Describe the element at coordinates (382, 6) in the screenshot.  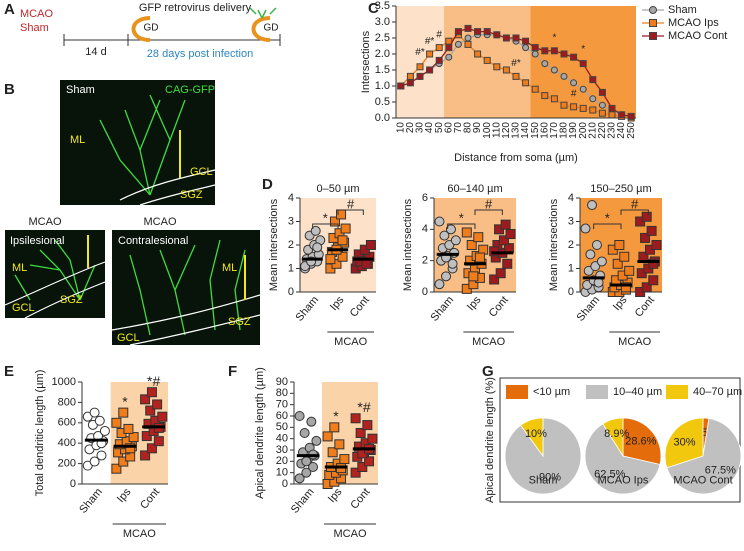
I see `y-tick-label: 3.5` at that location.